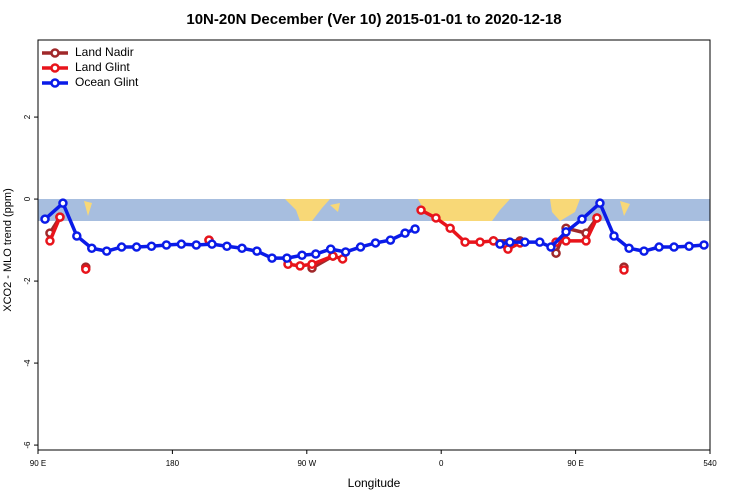 The image size is (750, 500). What do you see at coordinates (104, 52) in the screenshot?
I see `legend-label: Land Nadir` at bounding box center [104, 52].